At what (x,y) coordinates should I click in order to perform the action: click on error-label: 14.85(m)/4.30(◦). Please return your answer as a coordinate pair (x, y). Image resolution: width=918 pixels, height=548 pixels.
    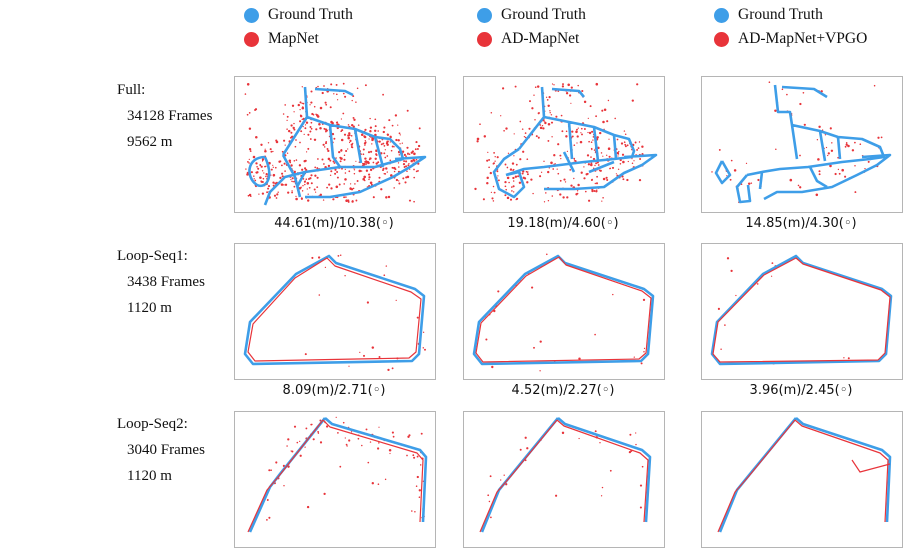
    Looking at the image, I should click on (801, 223).